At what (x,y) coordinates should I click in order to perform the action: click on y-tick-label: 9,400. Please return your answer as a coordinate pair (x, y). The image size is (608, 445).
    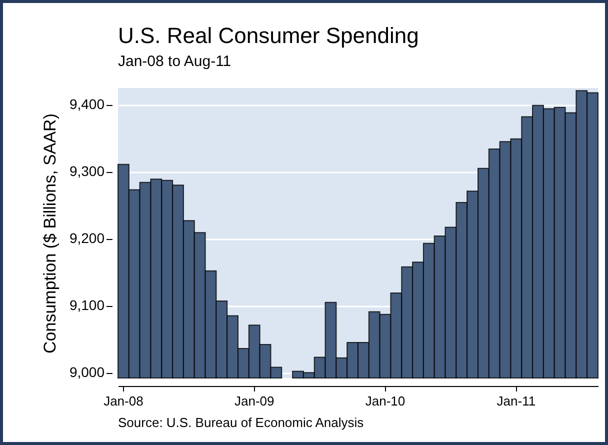
    Looking at the image, I should click on (87, 104).